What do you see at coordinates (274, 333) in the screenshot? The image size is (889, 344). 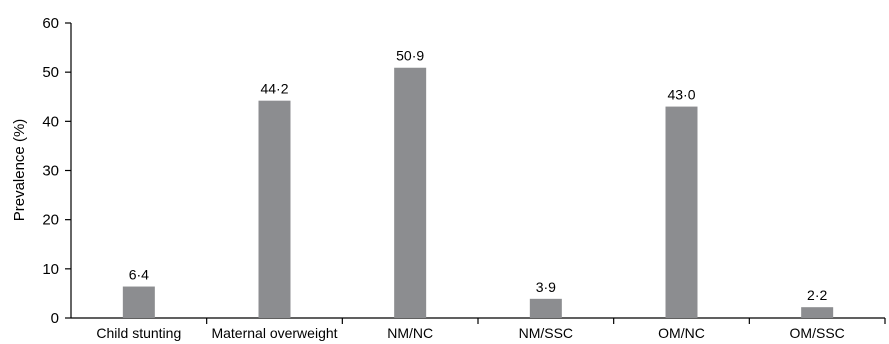 I see `category-label: Maternal overweight` at bounding box center [274, 333].